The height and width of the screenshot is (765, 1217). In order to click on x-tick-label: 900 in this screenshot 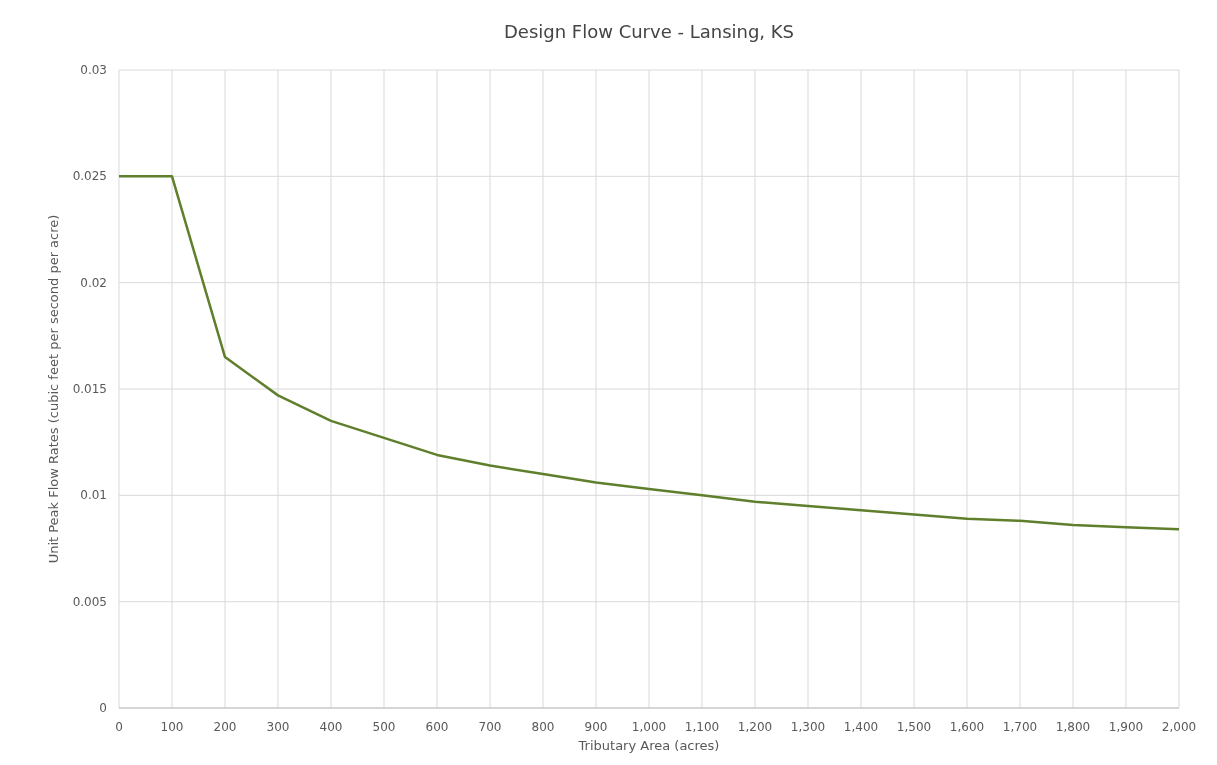, I will do `click(596, 727)`.